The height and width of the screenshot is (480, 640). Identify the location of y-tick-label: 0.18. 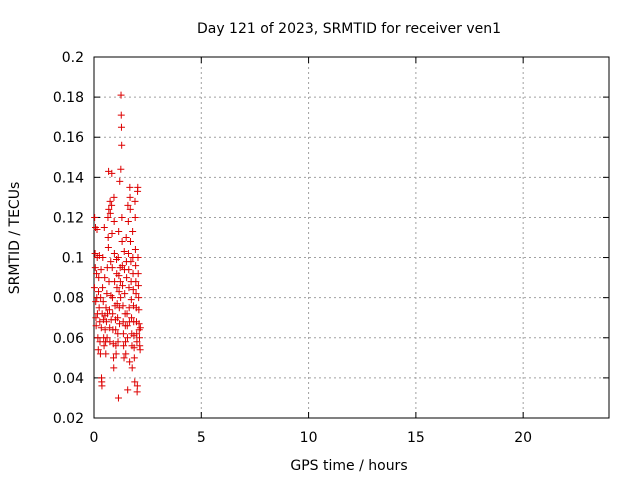
(68, 98).